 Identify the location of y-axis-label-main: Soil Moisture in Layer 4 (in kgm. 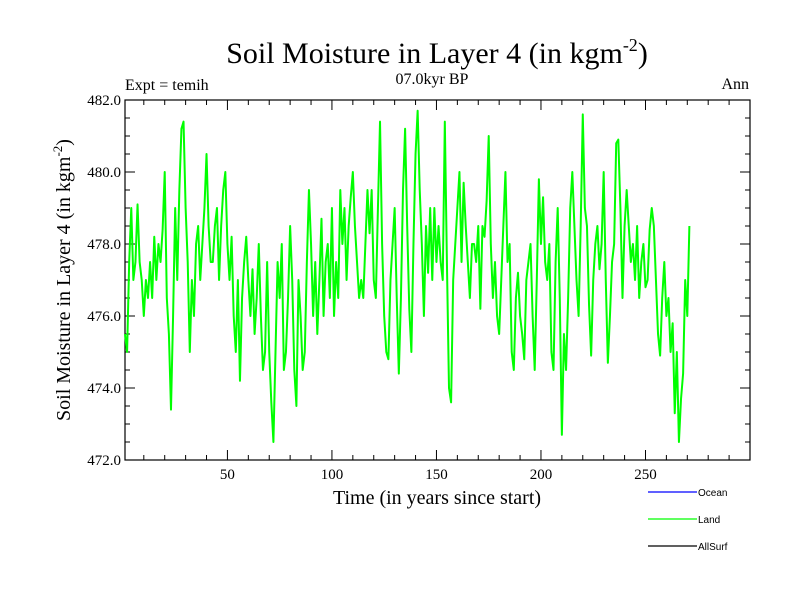
(64, 288).